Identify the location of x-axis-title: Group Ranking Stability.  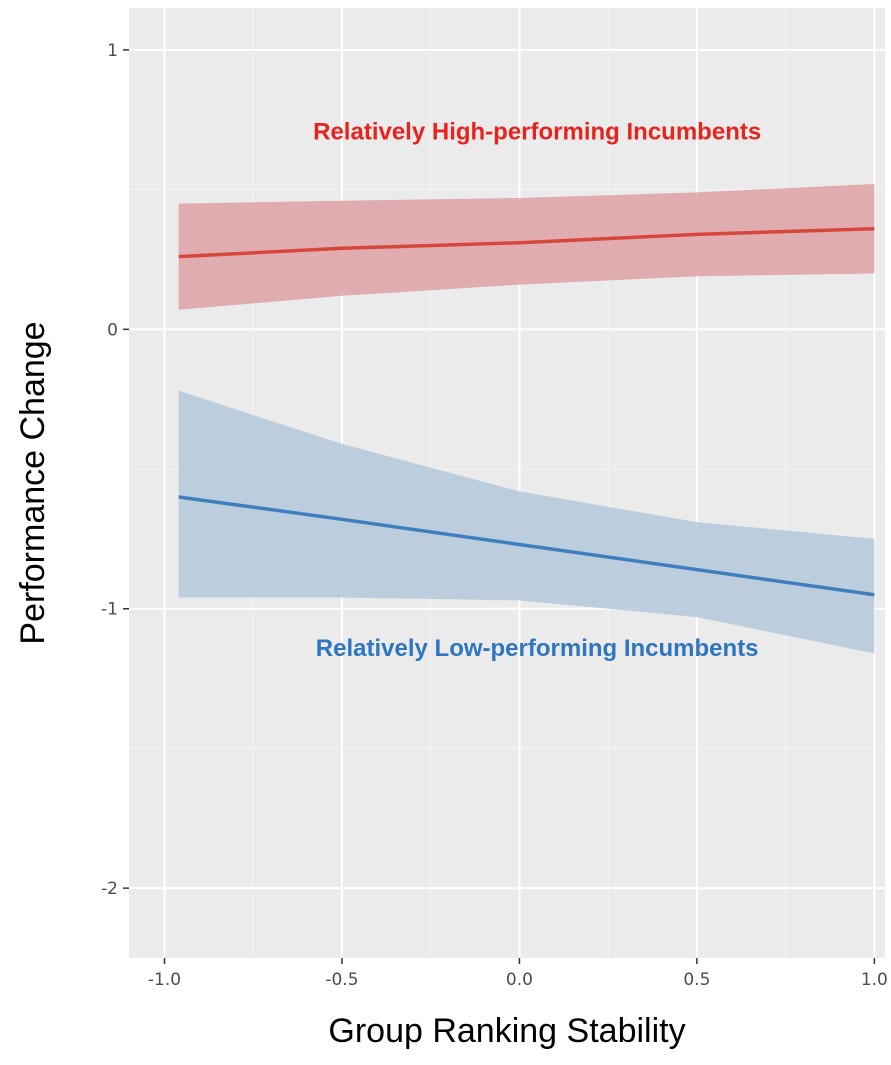
(506, 1031).